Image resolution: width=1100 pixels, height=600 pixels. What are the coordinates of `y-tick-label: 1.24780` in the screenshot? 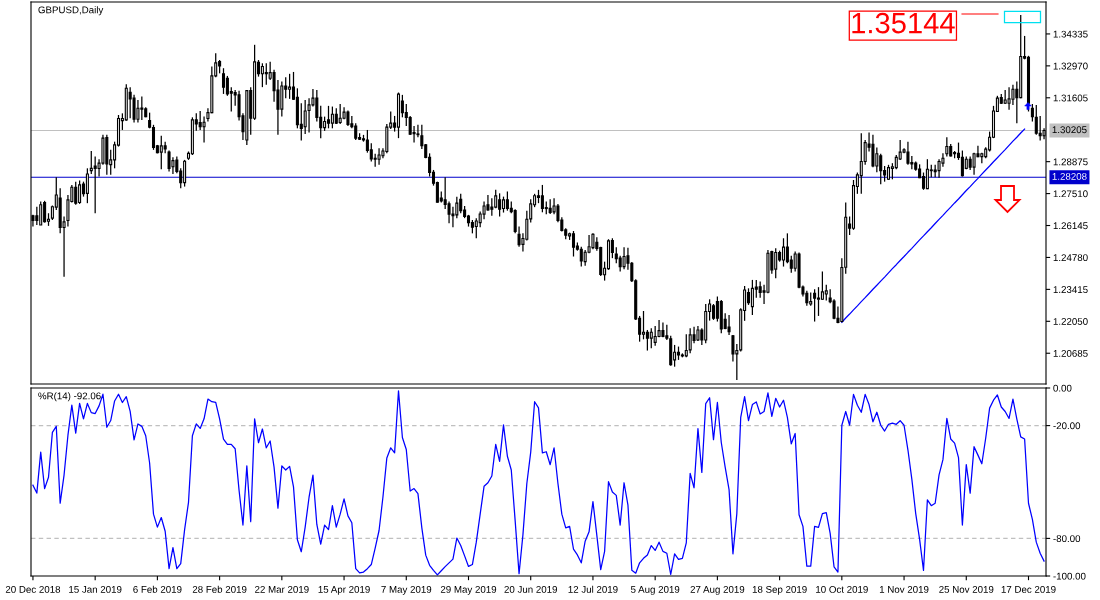 It's located at (1070, 258).